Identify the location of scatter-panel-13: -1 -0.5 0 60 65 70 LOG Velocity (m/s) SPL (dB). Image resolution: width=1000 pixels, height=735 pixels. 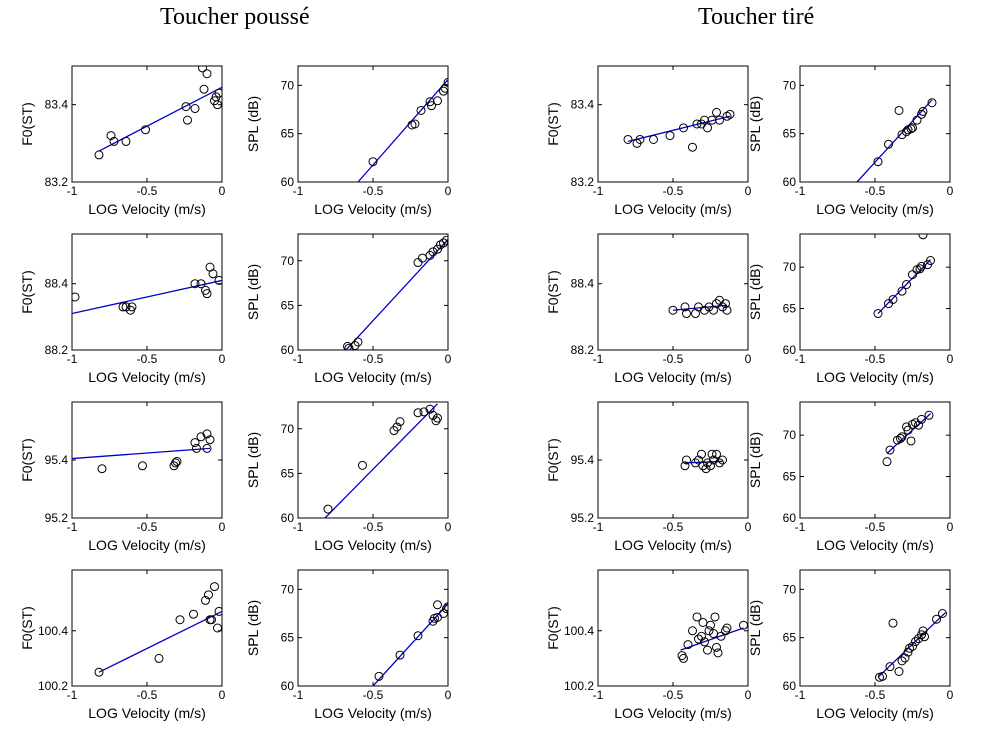
(850, 477).